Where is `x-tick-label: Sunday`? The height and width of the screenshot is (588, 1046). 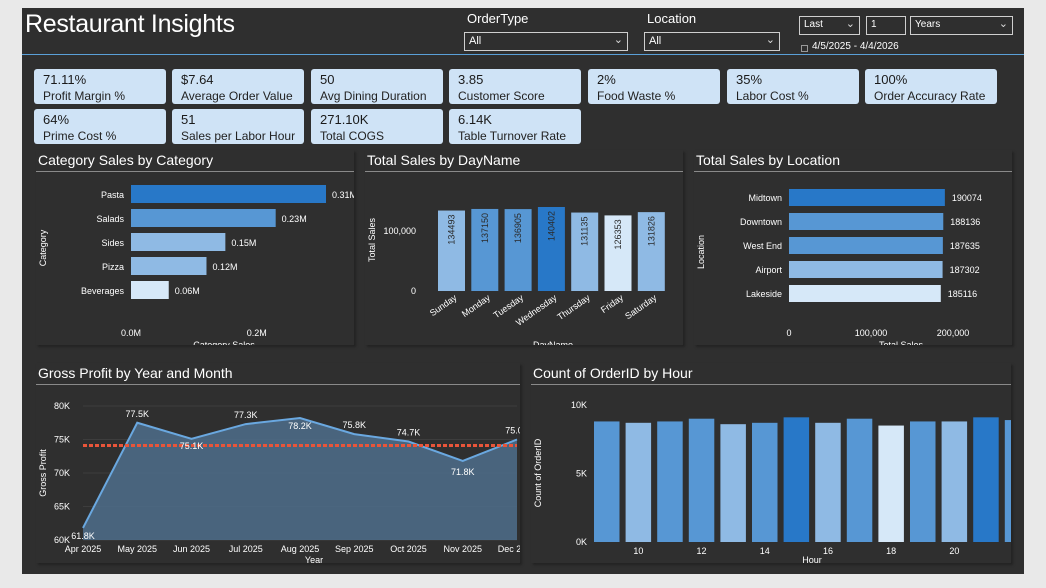
x-tick-label: Sunday is located at coordinates (443, 305).